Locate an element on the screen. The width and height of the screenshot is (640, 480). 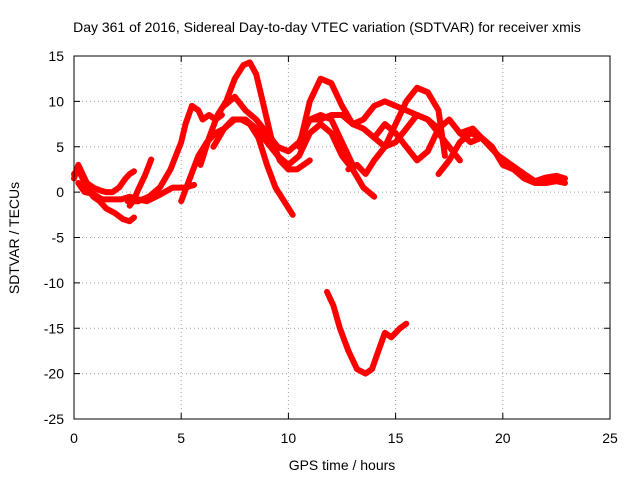
x-axis-tick-labels: 0 5 10 15 20 25 is located at coordinates (344, 438).